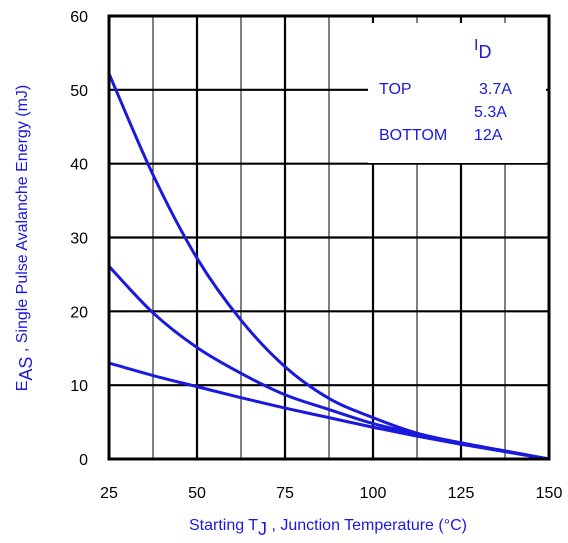 The width and height of the screenshot is (568, 543). What do you see at coordinates (26, 369) in the screenshot?
I see `y-axis-title-sub: AS` at bounding box center [26, 369].